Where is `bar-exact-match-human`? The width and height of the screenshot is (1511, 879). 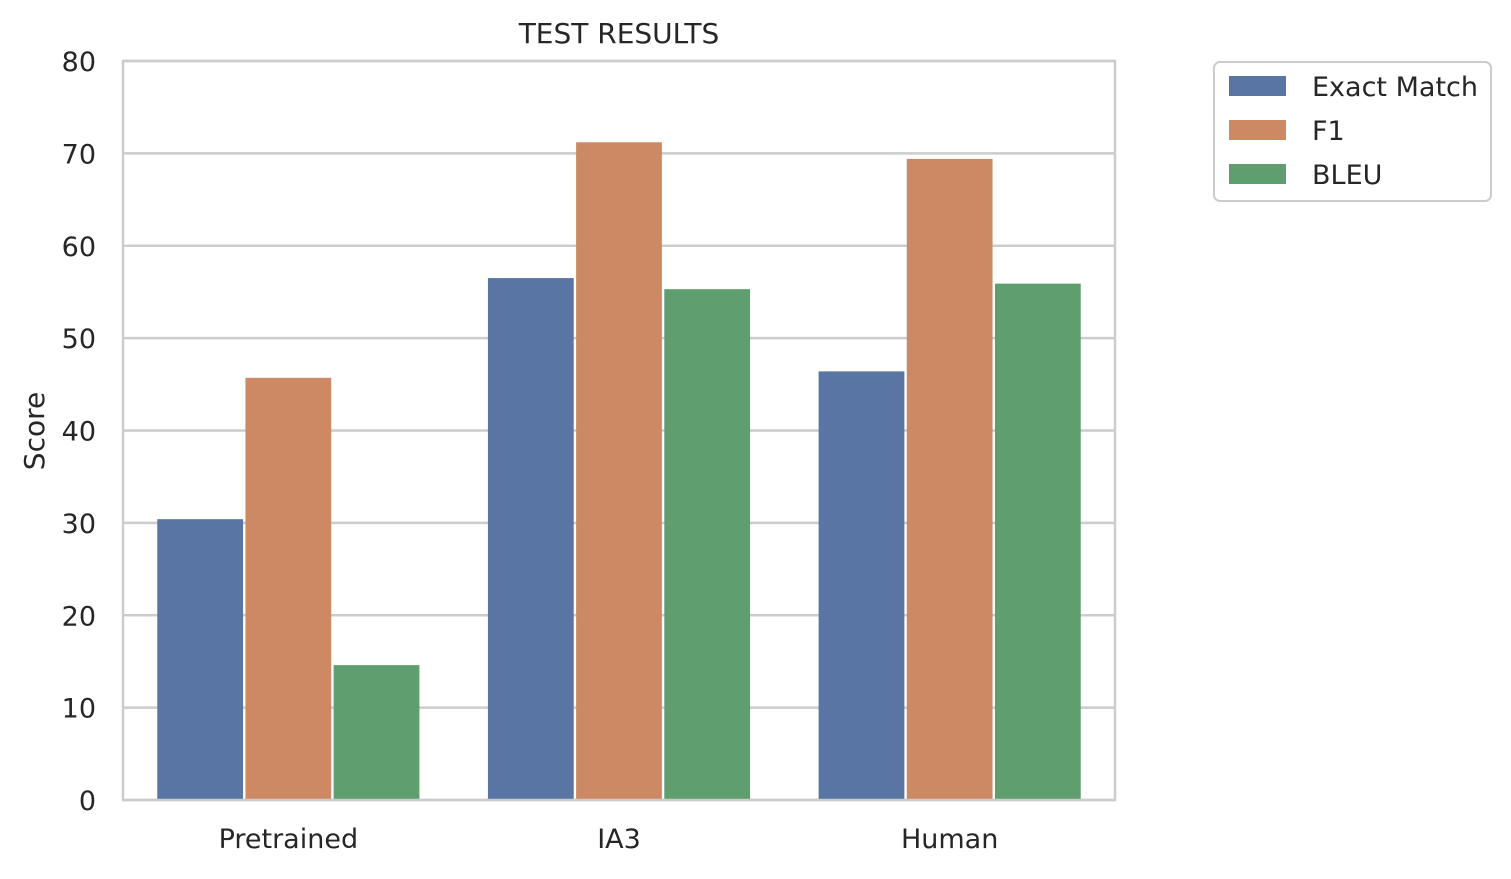 bar-exact-match-human is located at coordinates (861, 585).